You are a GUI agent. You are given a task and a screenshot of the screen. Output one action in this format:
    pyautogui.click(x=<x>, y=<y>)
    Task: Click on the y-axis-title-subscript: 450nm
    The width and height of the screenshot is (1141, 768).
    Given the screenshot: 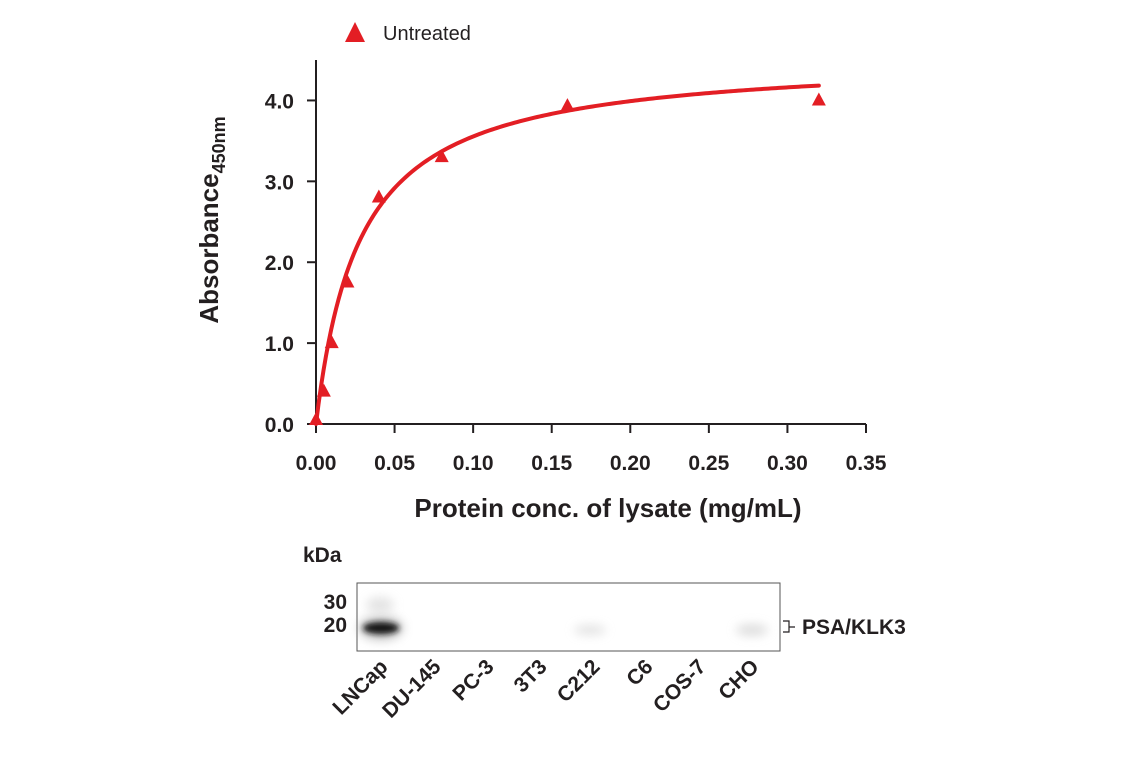 What is the action you would take?
    pyautogui.click(x=219, y=144)
    